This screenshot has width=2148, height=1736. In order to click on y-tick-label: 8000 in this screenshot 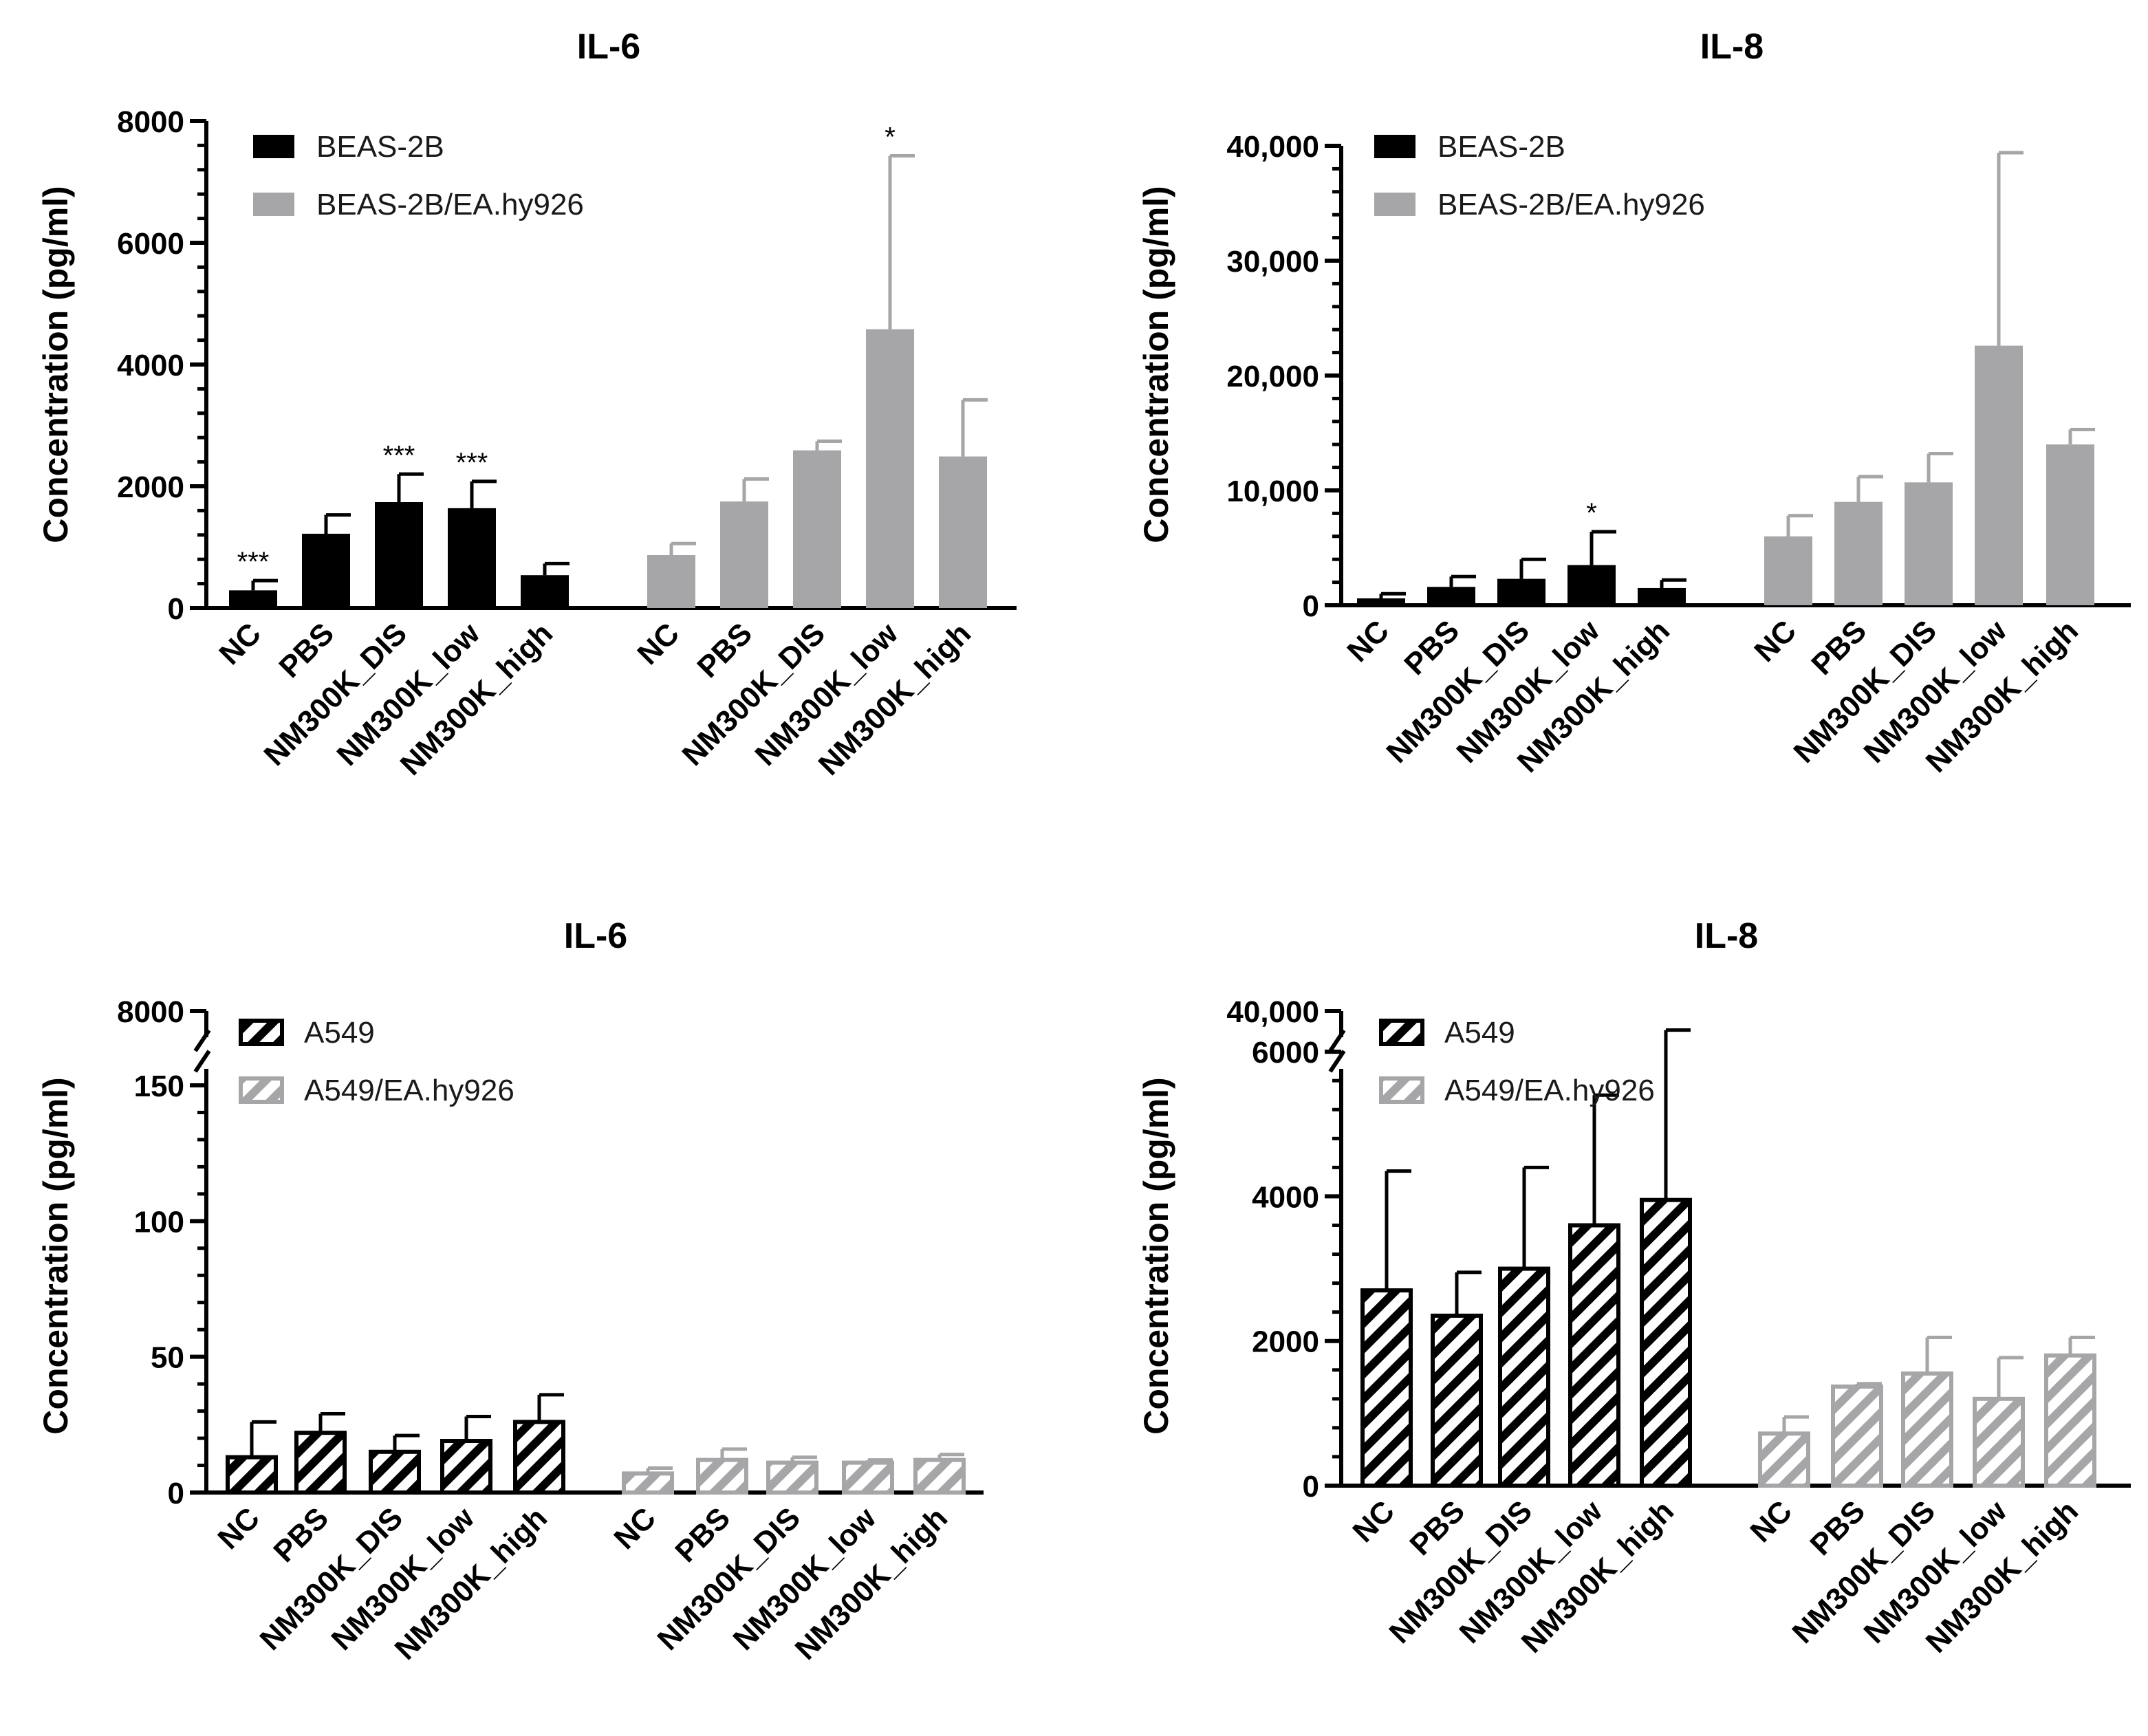, I will do `click(150, 122)`.